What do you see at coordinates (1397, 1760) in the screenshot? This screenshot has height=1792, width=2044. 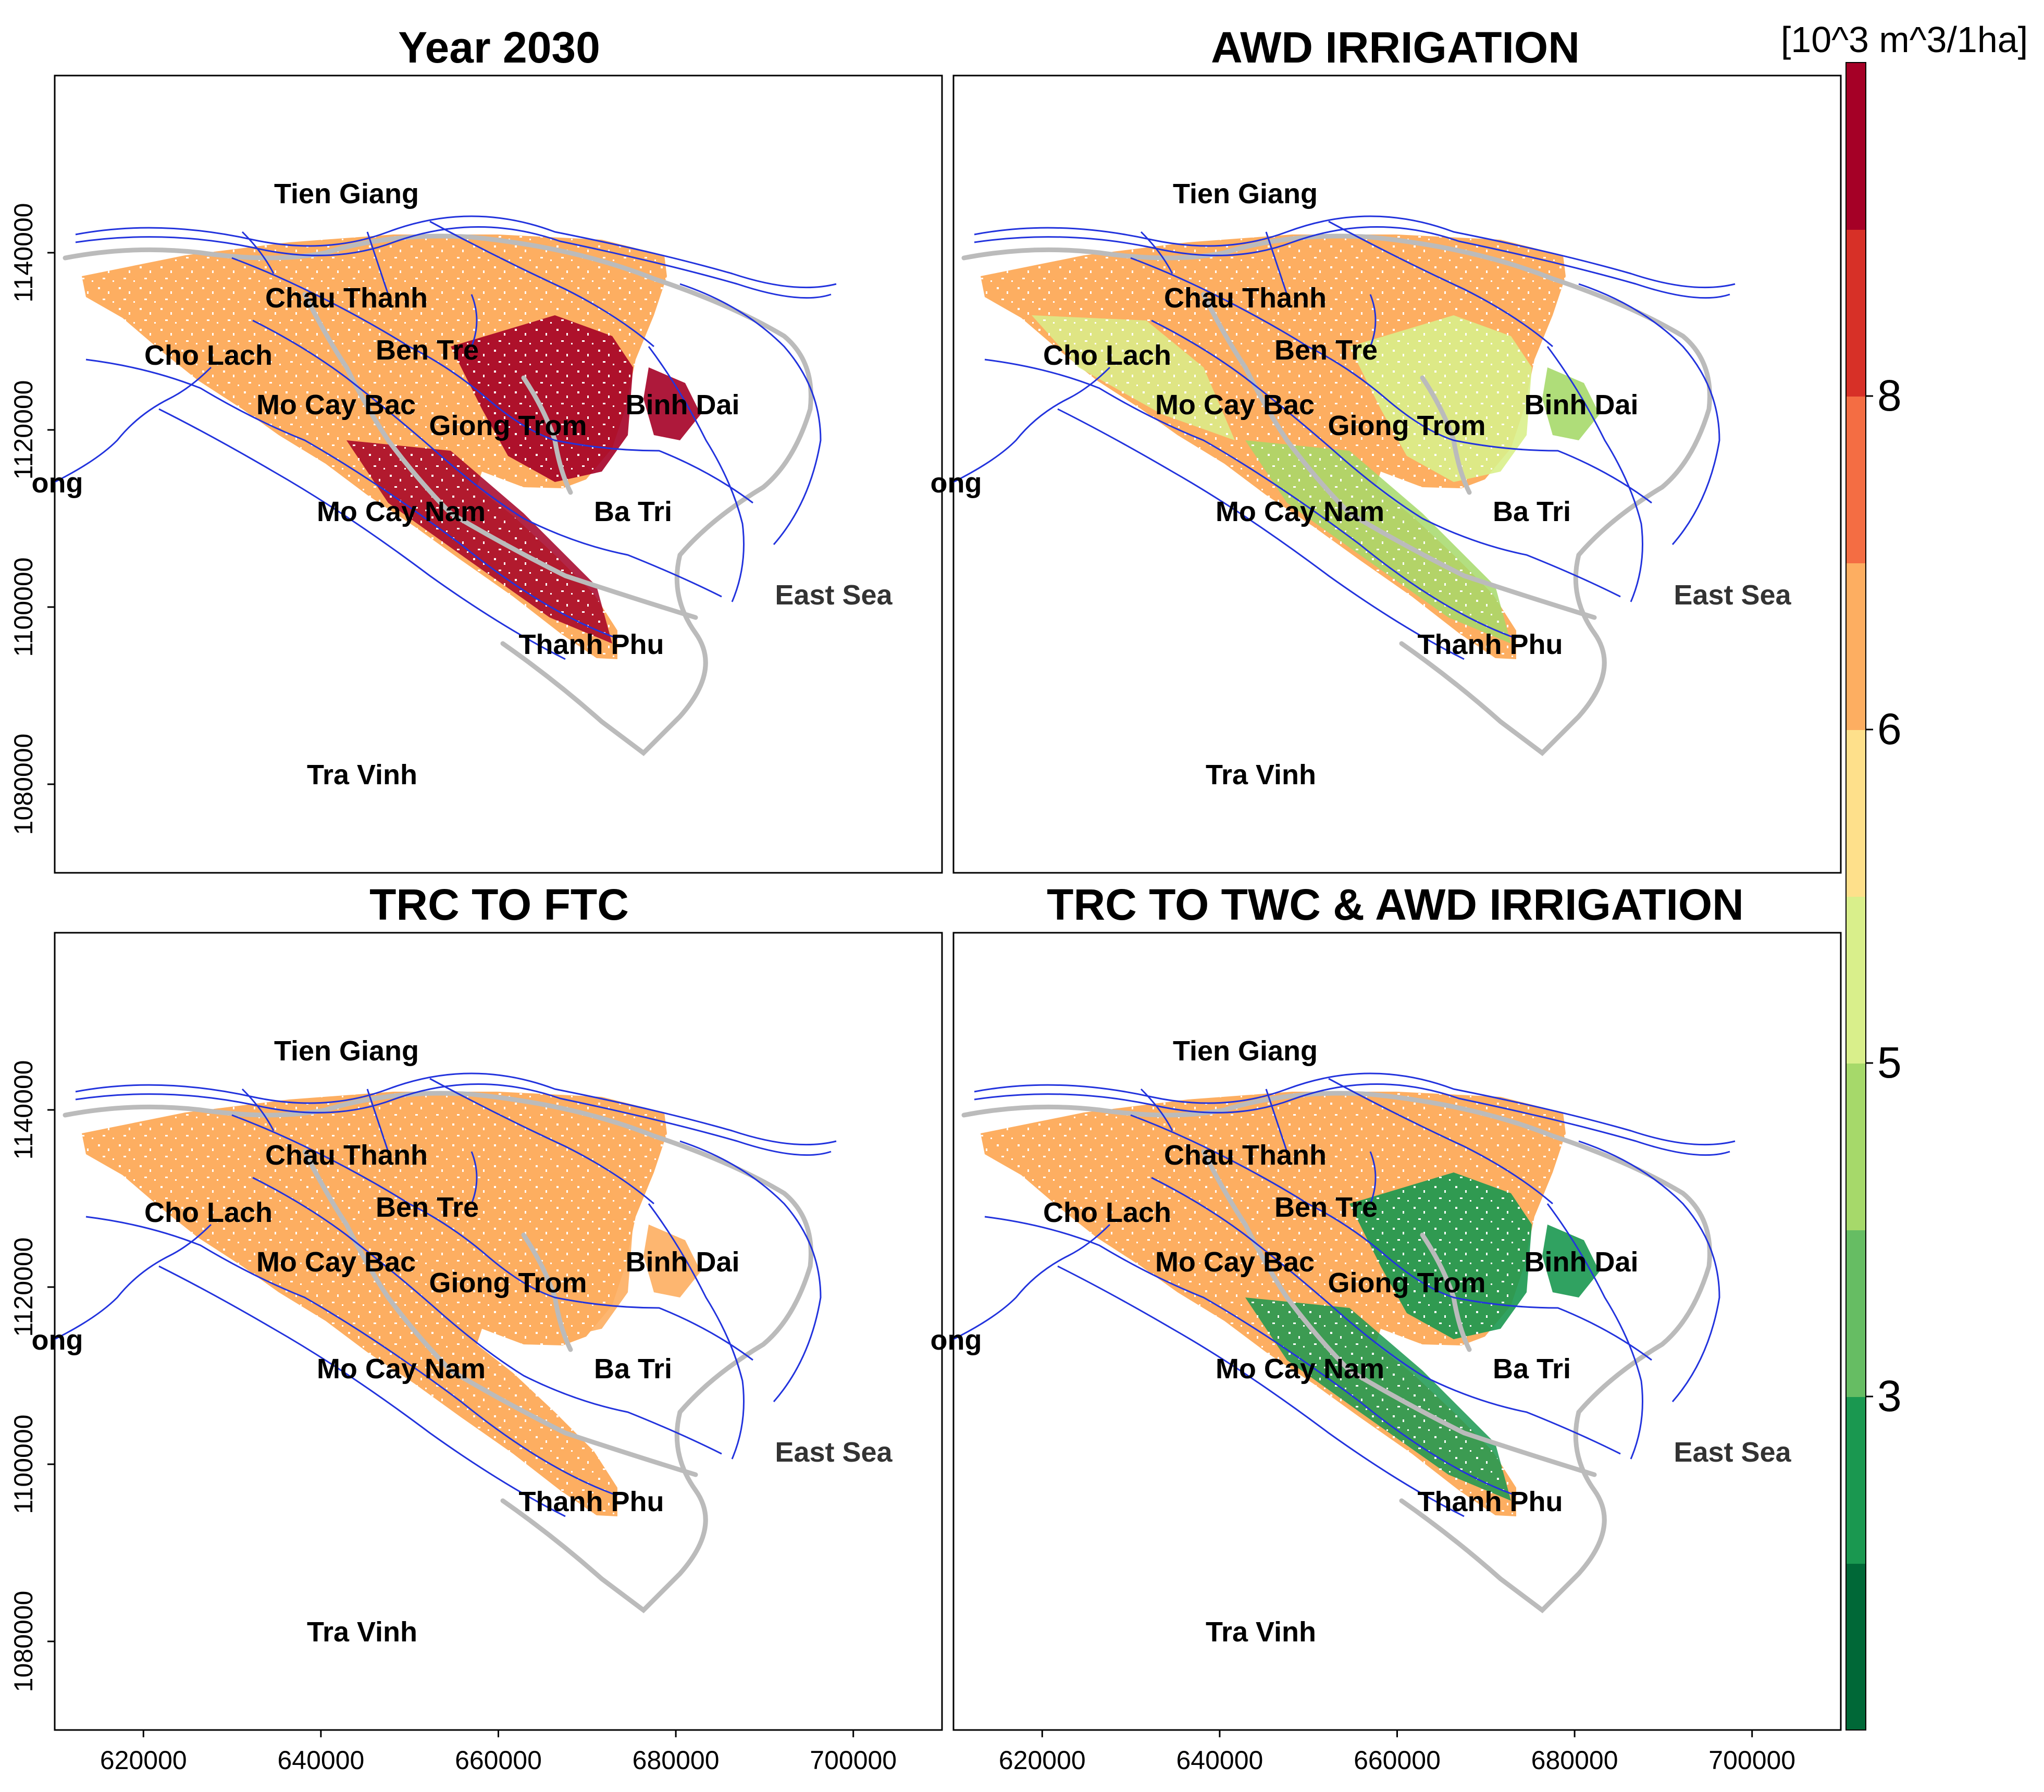 I see `x-tick-label: 660000` at bounding box center [1397, 1760].